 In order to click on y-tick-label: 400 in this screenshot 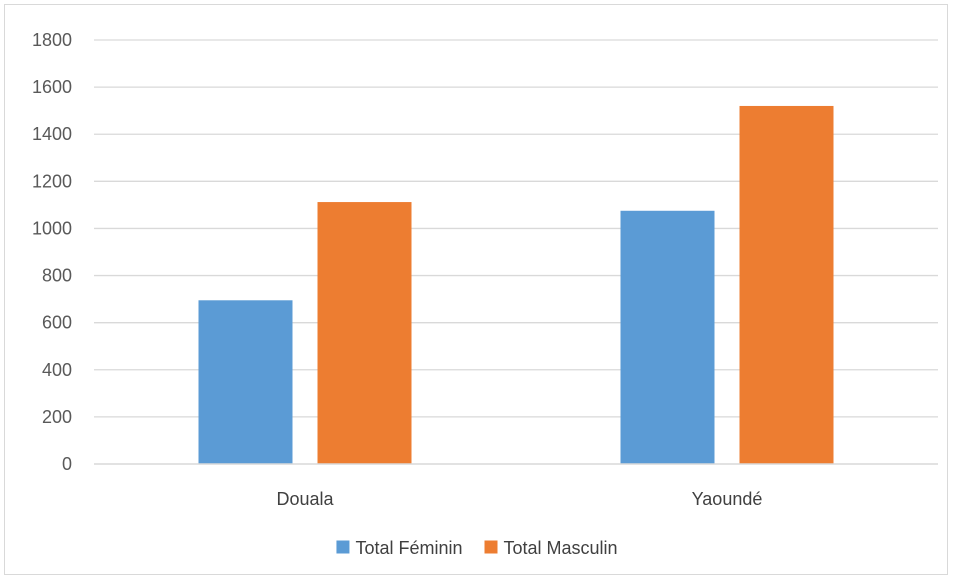, I will do `click(57, 370)`.